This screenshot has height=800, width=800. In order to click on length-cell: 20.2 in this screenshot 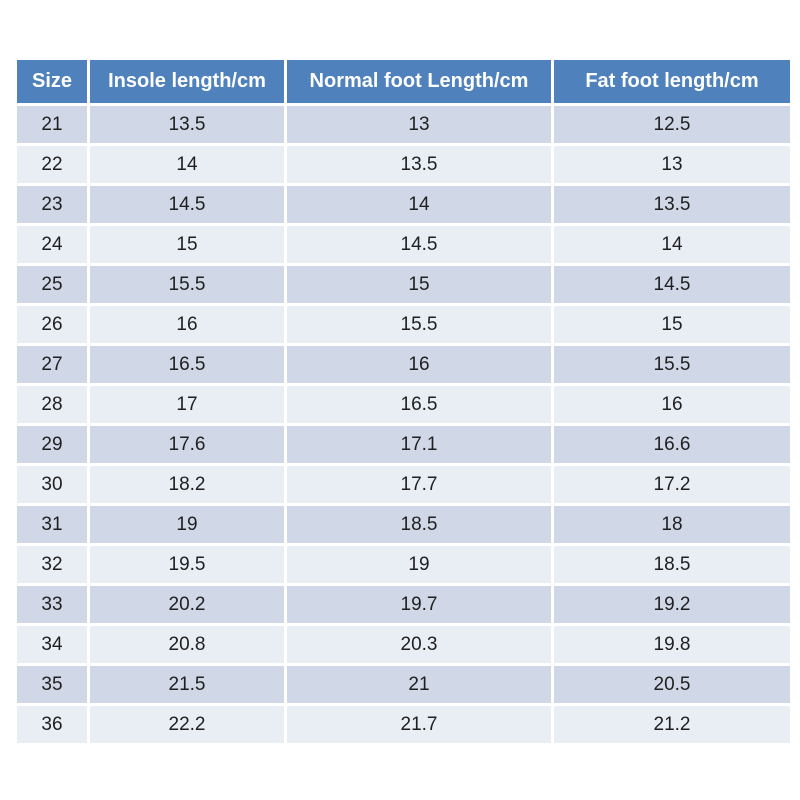, I will do `click(187, 604)`.